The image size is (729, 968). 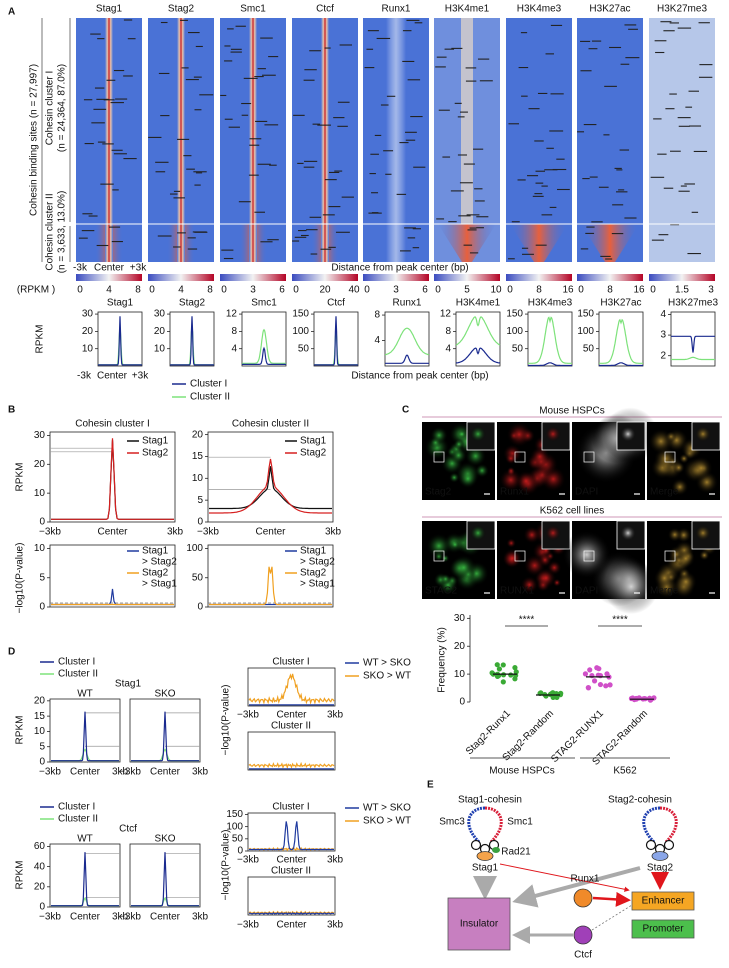 What do you see at coordinates (11, 410) in the screenshot?
I see `panel-label: B` at bounding box center [11, 410].